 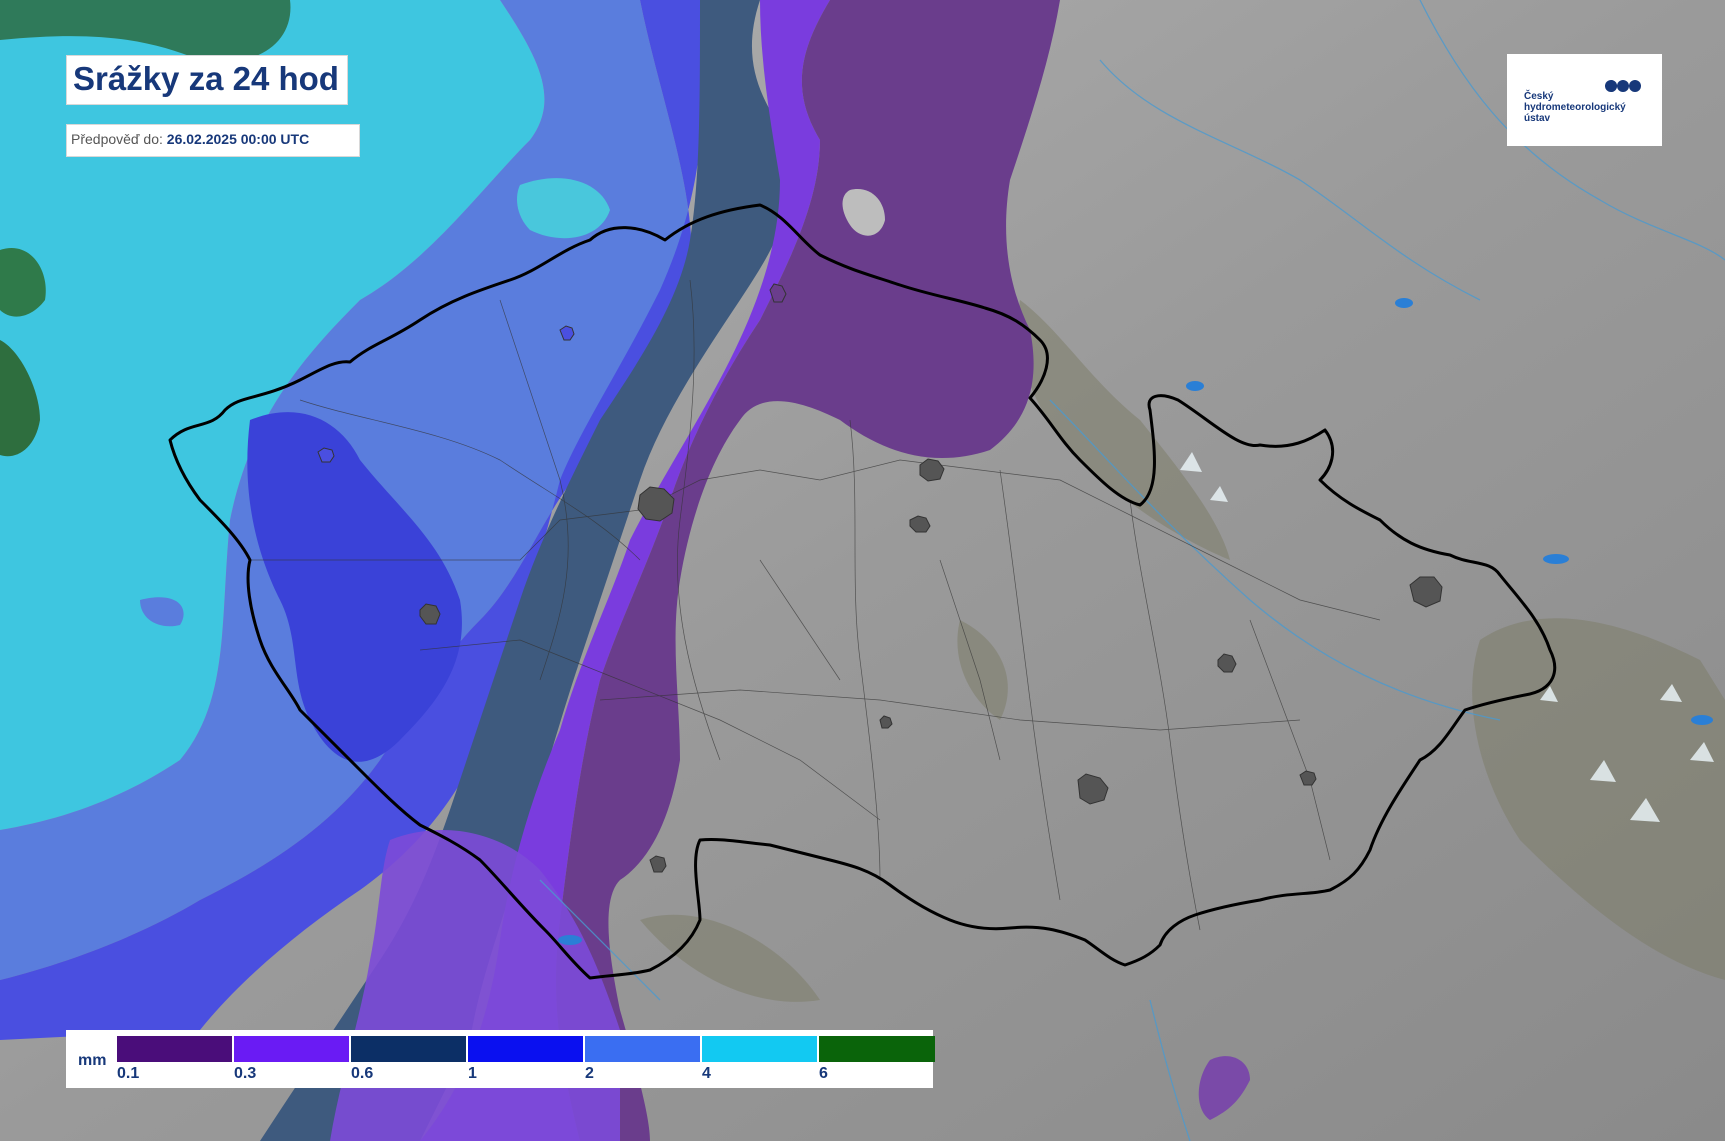 What do you see at coordinates (117, 139) in the screenshot?
I see `forecast-label: Předpověď do:` at bounding box center [117, 139].